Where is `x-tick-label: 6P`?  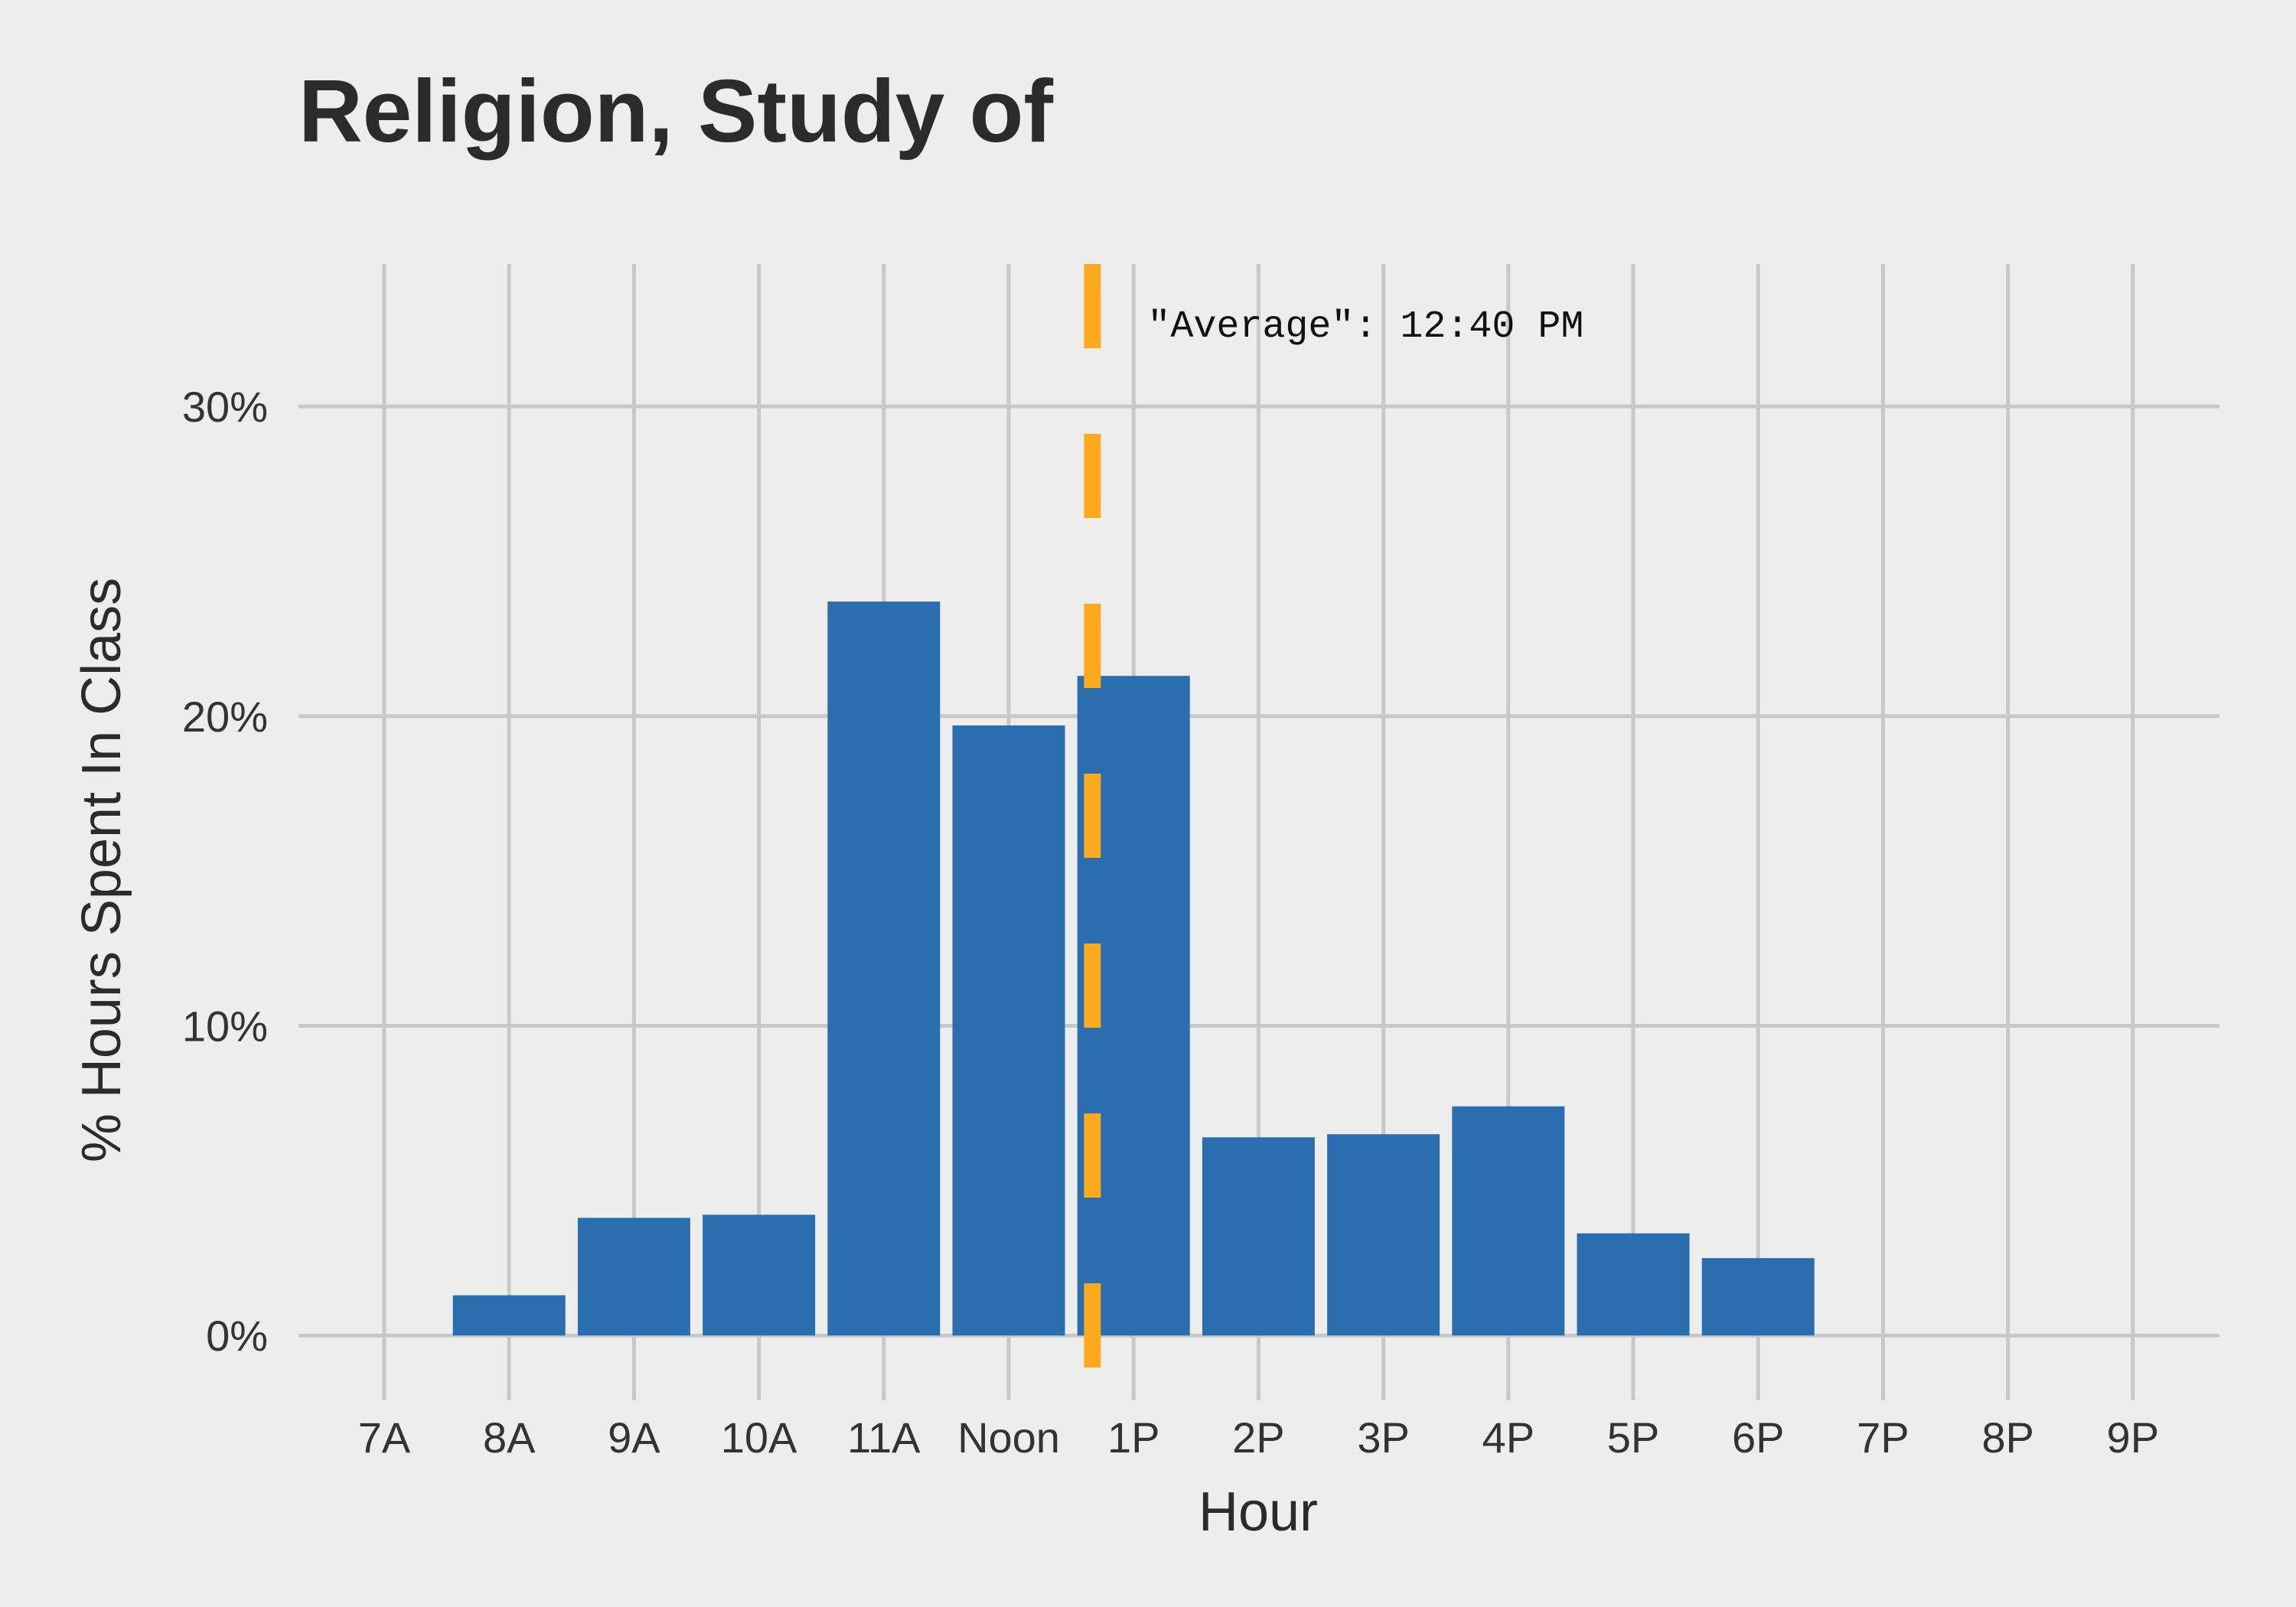 x-tick-label: 6P is located at coordinates (1758, 1437).